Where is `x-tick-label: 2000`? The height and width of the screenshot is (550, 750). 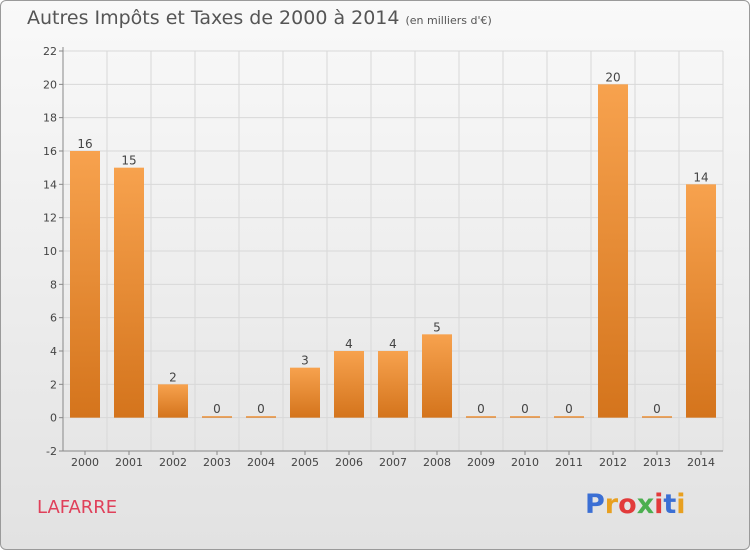
x-tick-label: 2000 is located at coordinates (85, 462).